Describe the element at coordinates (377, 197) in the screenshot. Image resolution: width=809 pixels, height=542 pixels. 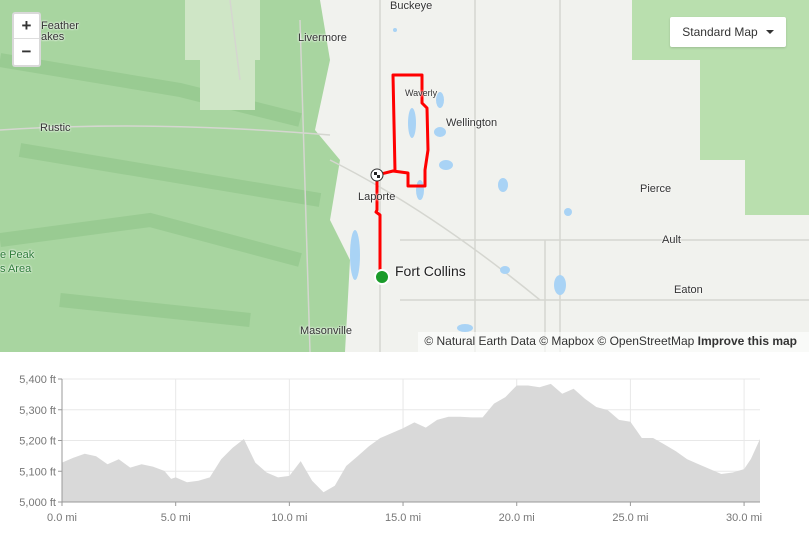
I see `place-label: Laporte` at that location.